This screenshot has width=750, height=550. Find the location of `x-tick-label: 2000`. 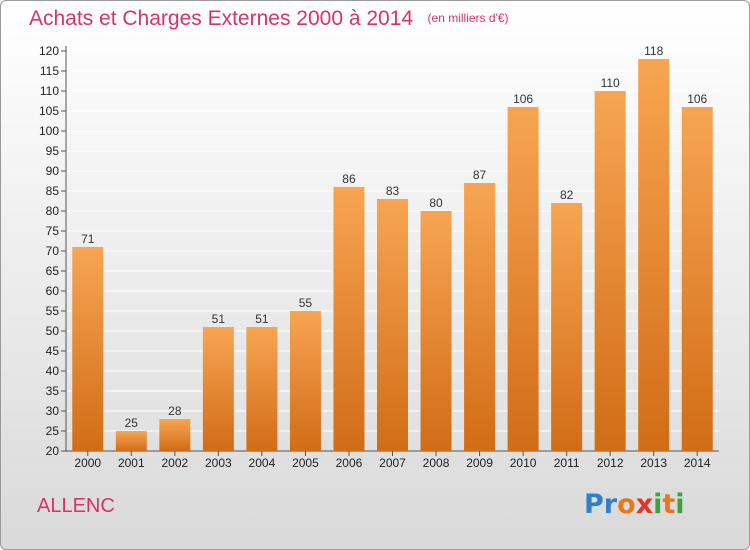

x-tick-label: 2000 is located at coordinates (87, 463).